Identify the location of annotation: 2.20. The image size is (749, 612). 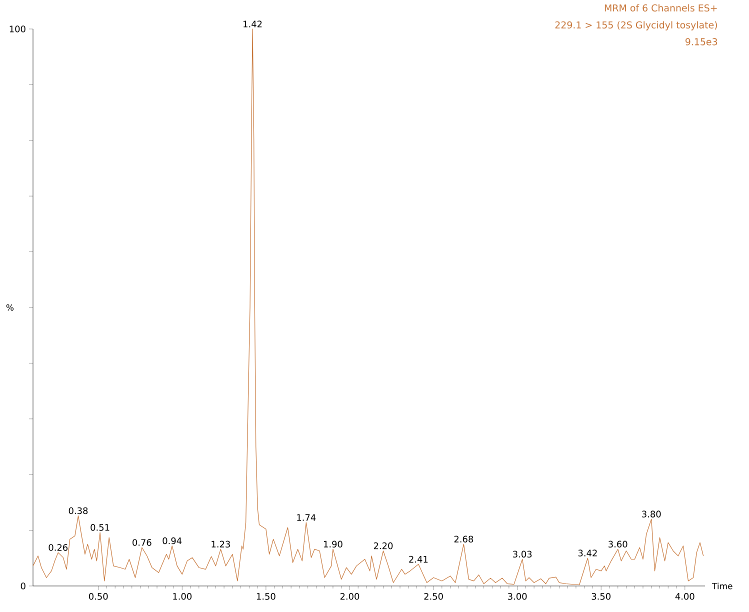
(383, 546).